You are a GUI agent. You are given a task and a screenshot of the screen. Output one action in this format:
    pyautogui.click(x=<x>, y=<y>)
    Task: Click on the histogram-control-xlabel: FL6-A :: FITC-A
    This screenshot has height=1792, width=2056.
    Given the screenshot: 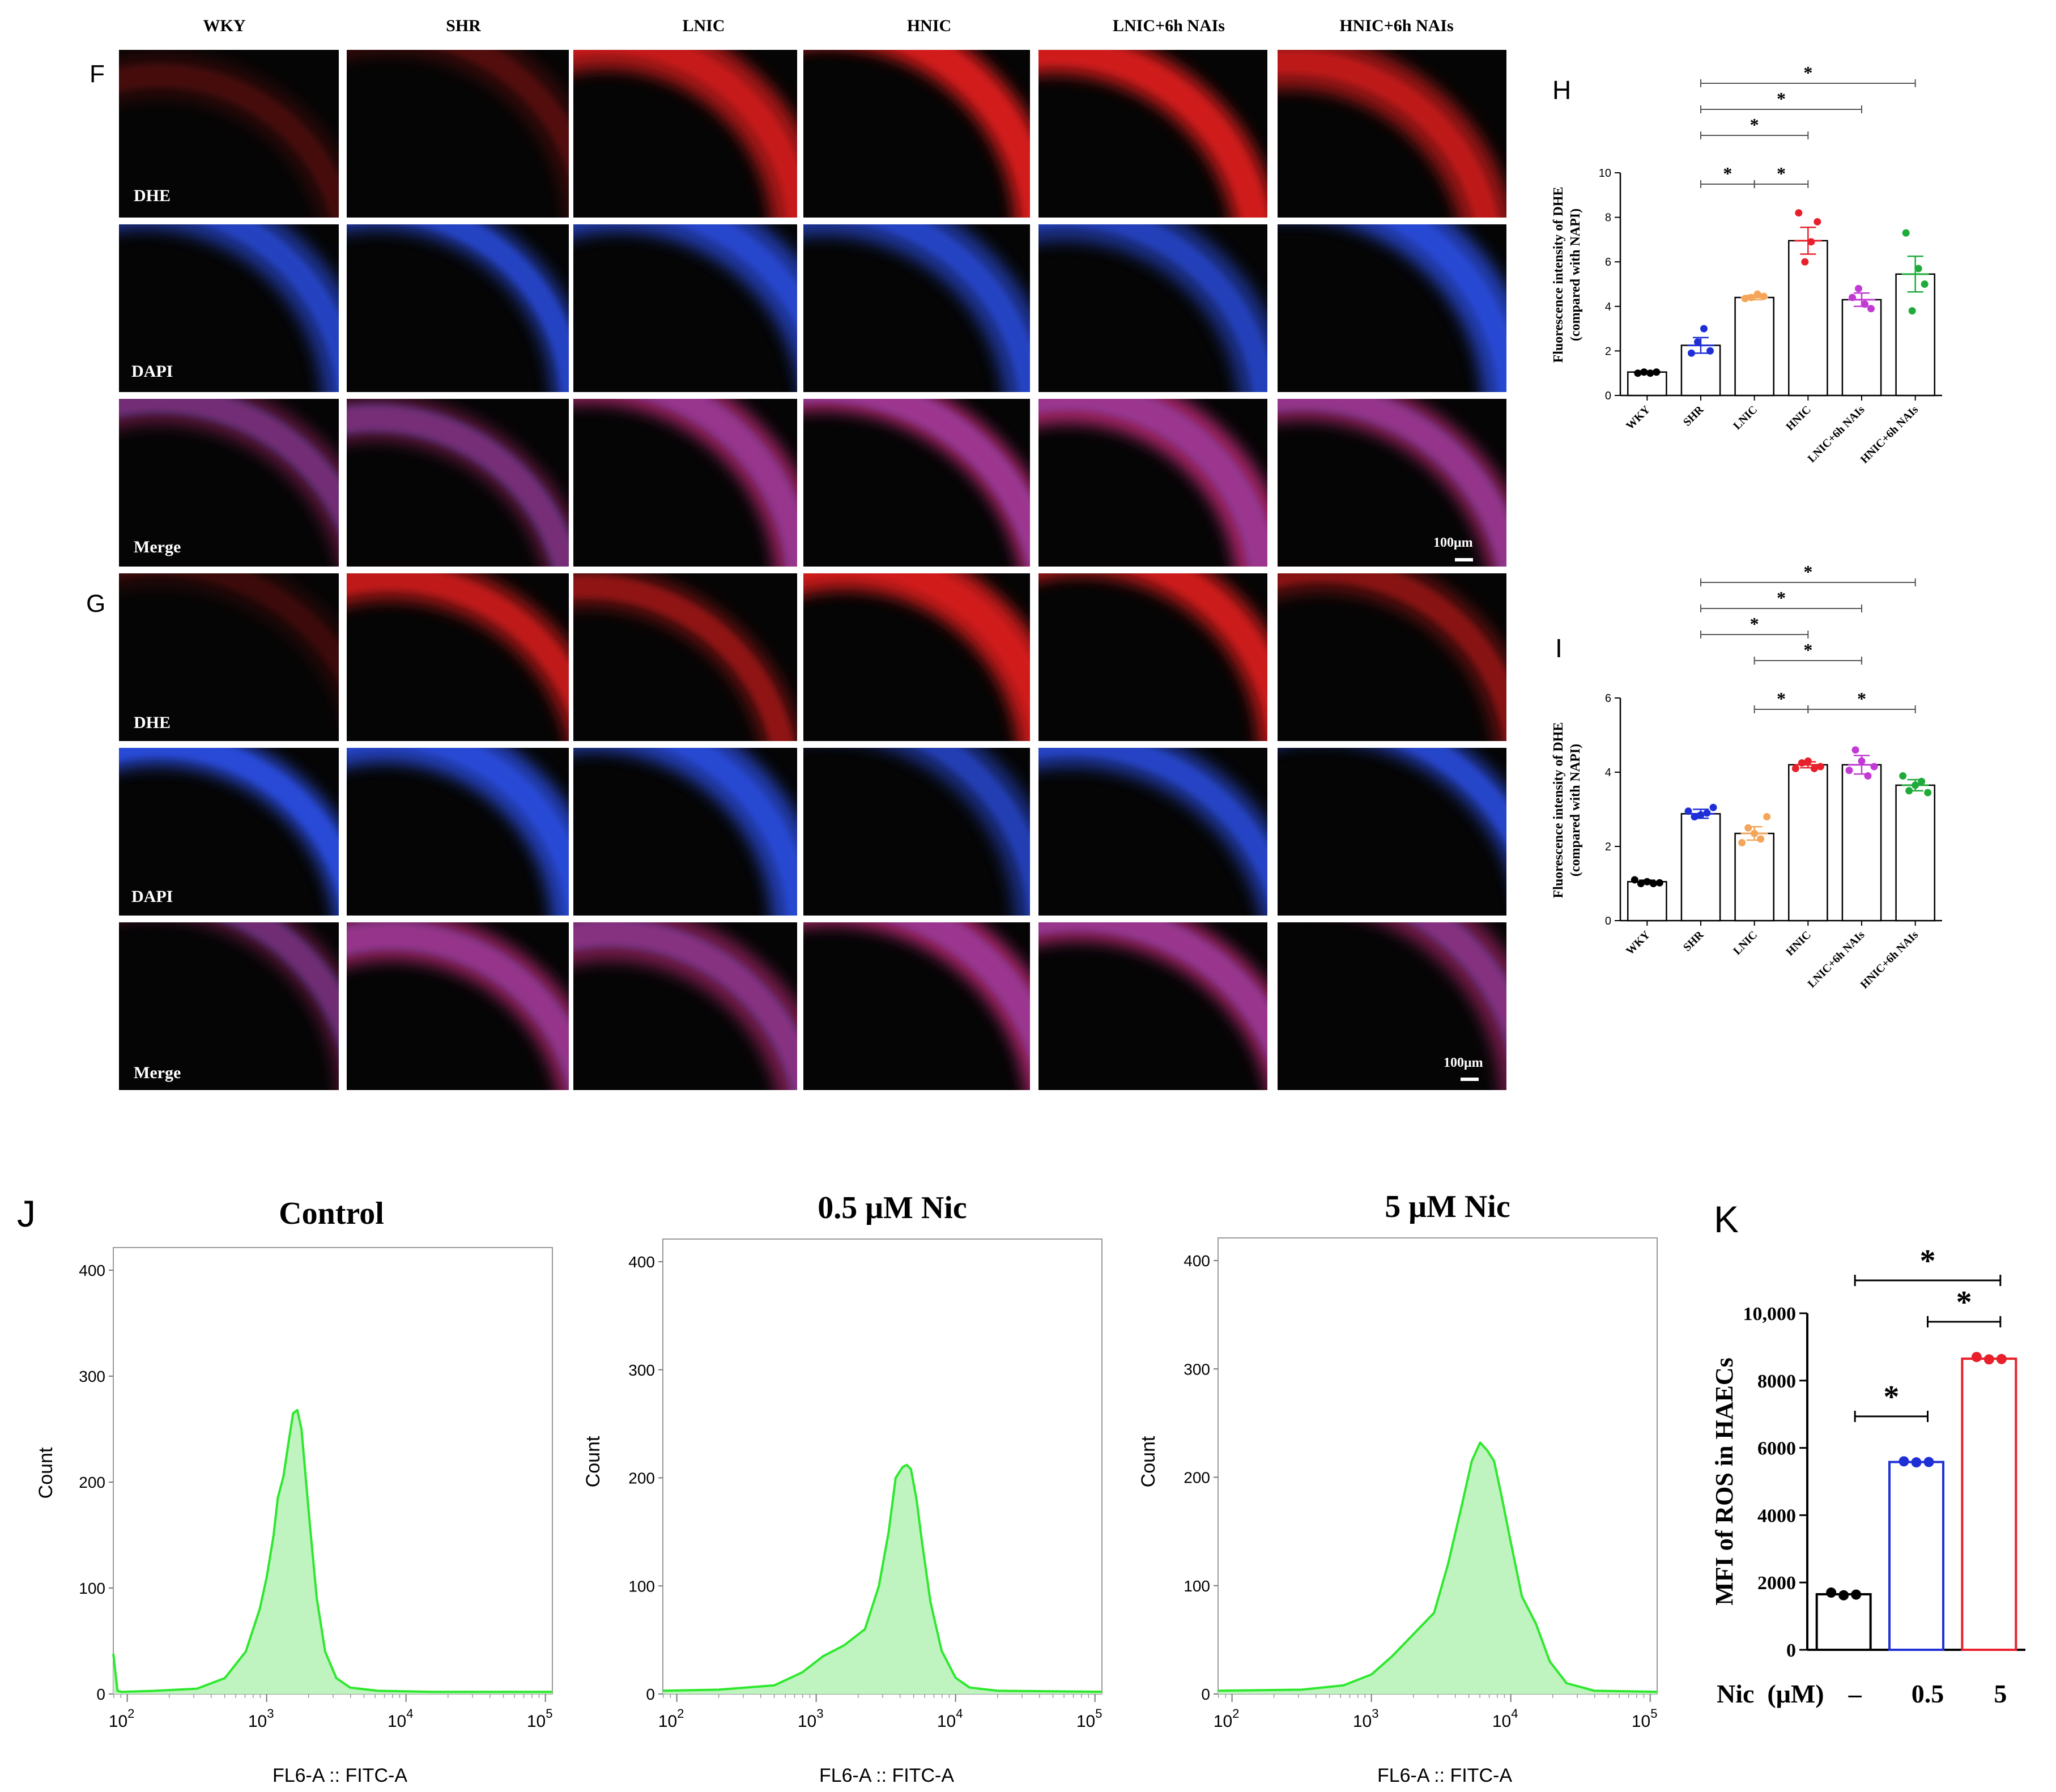 What is the action you would take?
    pyautogui.click(x=340, y=1775)
    